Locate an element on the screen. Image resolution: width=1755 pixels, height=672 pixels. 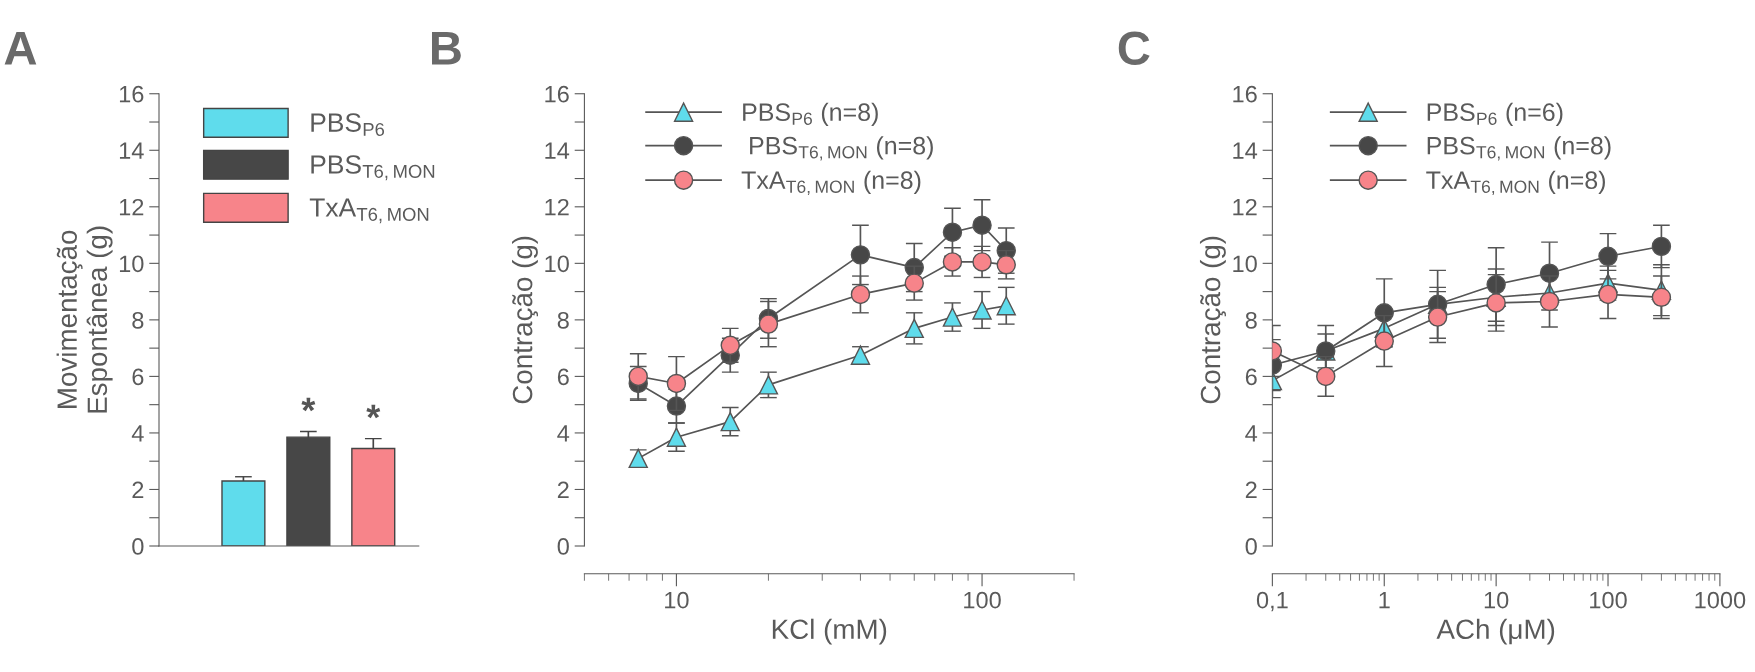
x-tick-label: 1000 is located at coordinates (1720, 600).